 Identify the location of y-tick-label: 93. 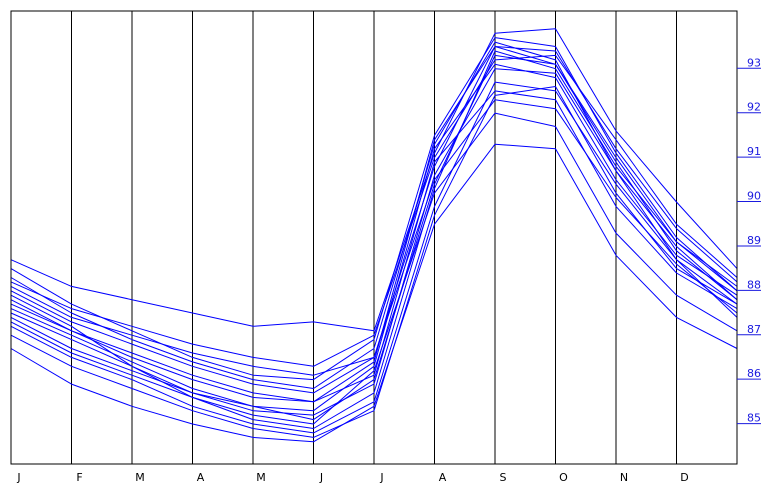
(754, 62).